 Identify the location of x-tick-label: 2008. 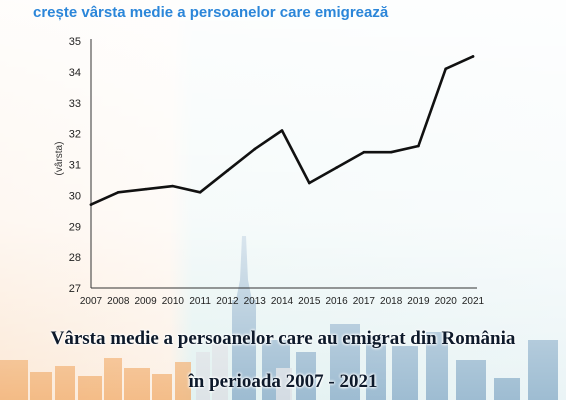
(118, 301).